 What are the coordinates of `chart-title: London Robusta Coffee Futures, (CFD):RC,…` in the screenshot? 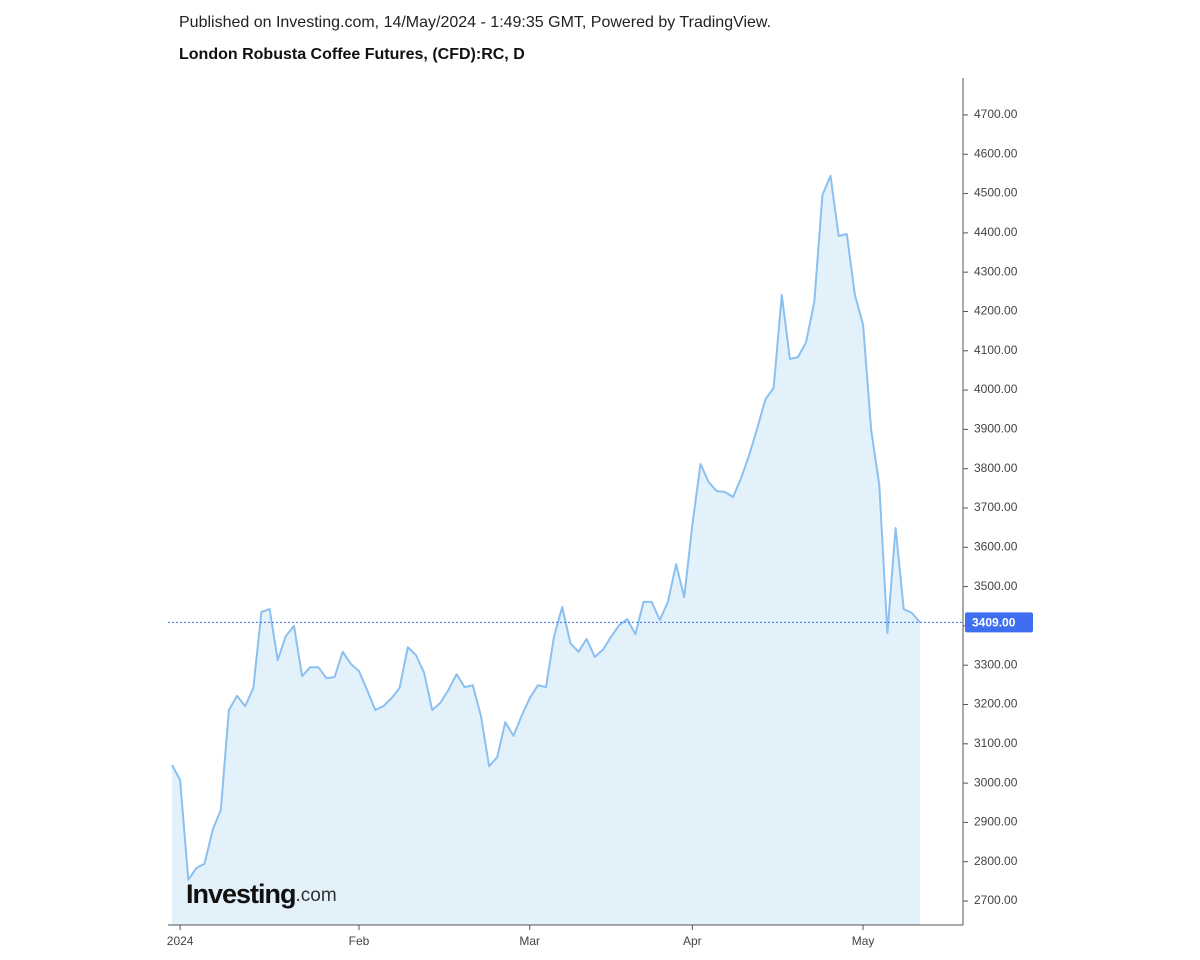 It's located at (352, 54).